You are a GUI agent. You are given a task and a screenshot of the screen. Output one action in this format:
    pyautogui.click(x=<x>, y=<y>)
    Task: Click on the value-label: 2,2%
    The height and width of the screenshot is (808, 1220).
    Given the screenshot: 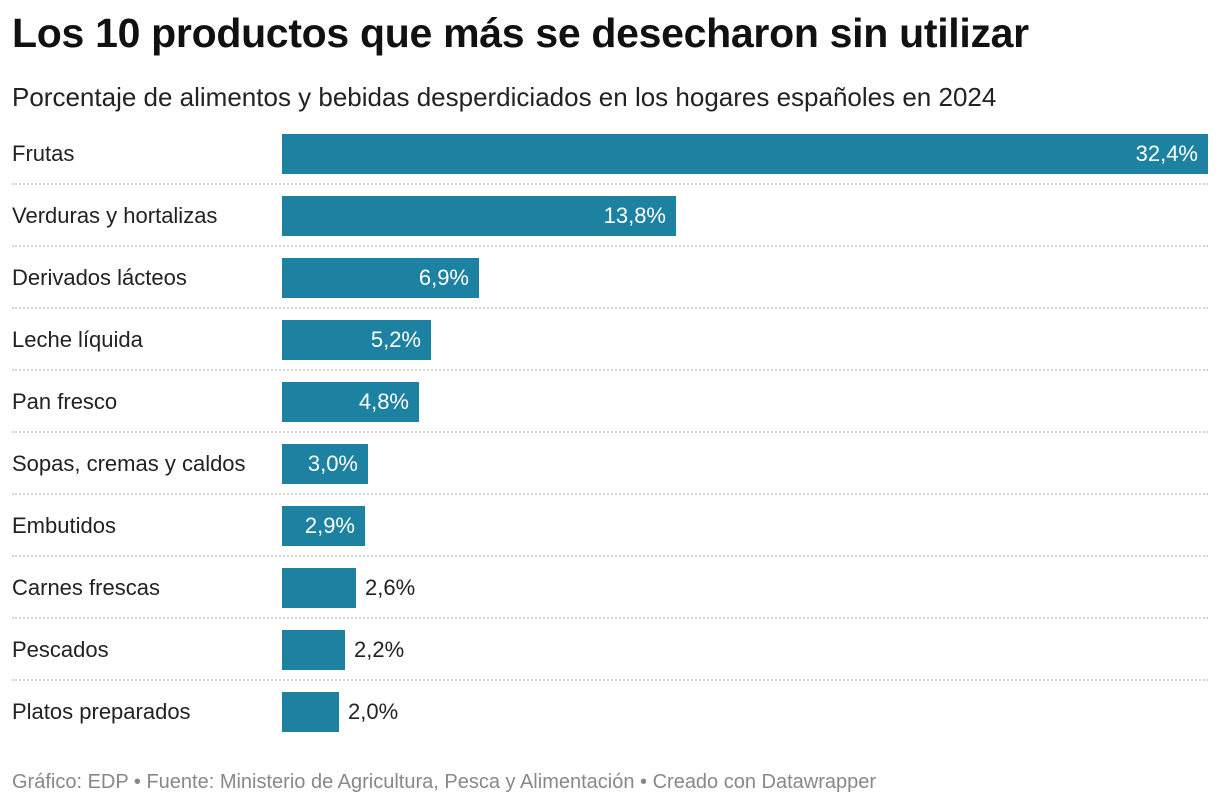 What is the action you would take?
    pyautogui.click(x=379, y=649)
    